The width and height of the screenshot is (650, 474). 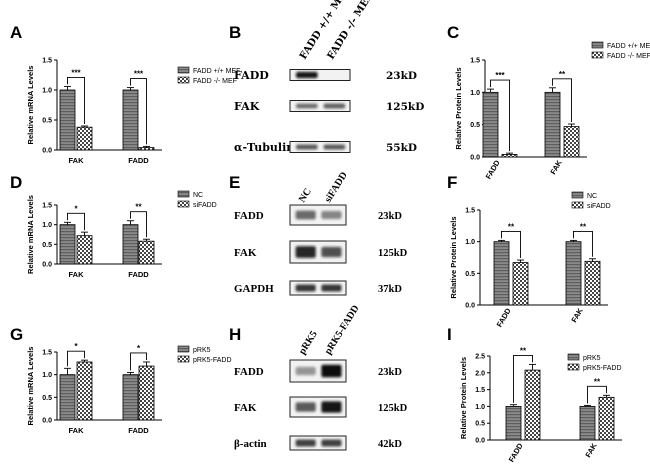 What do you see at coordinates (234, 182) in the screenshot?
I see `panel-letter-e: E` at bounding box center [234, 182].